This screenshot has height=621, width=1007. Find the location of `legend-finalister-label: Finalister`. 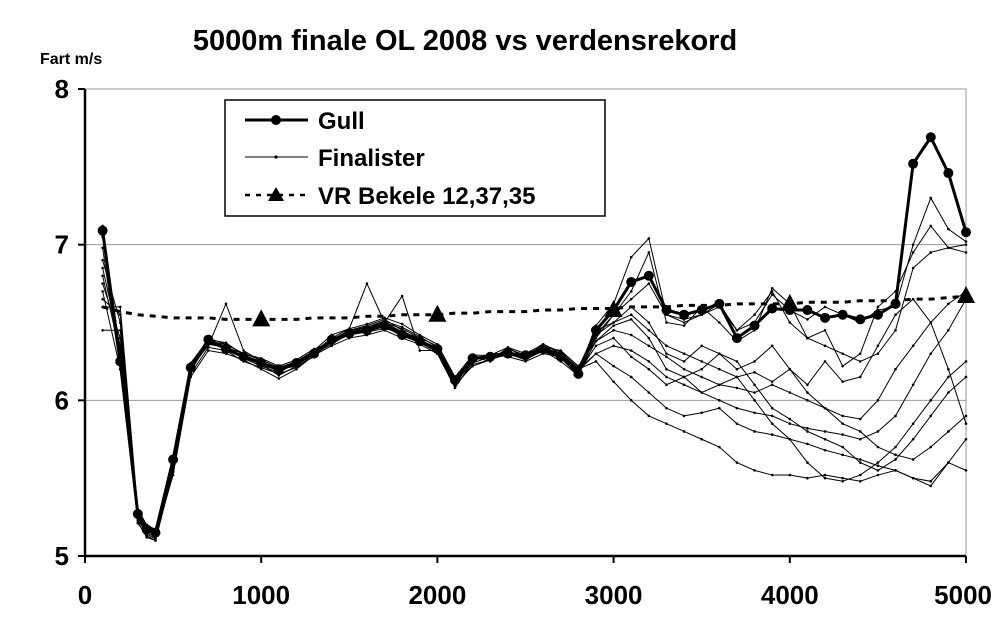

legend-finalister-label: Finalister is located at coordinates (371, 158).